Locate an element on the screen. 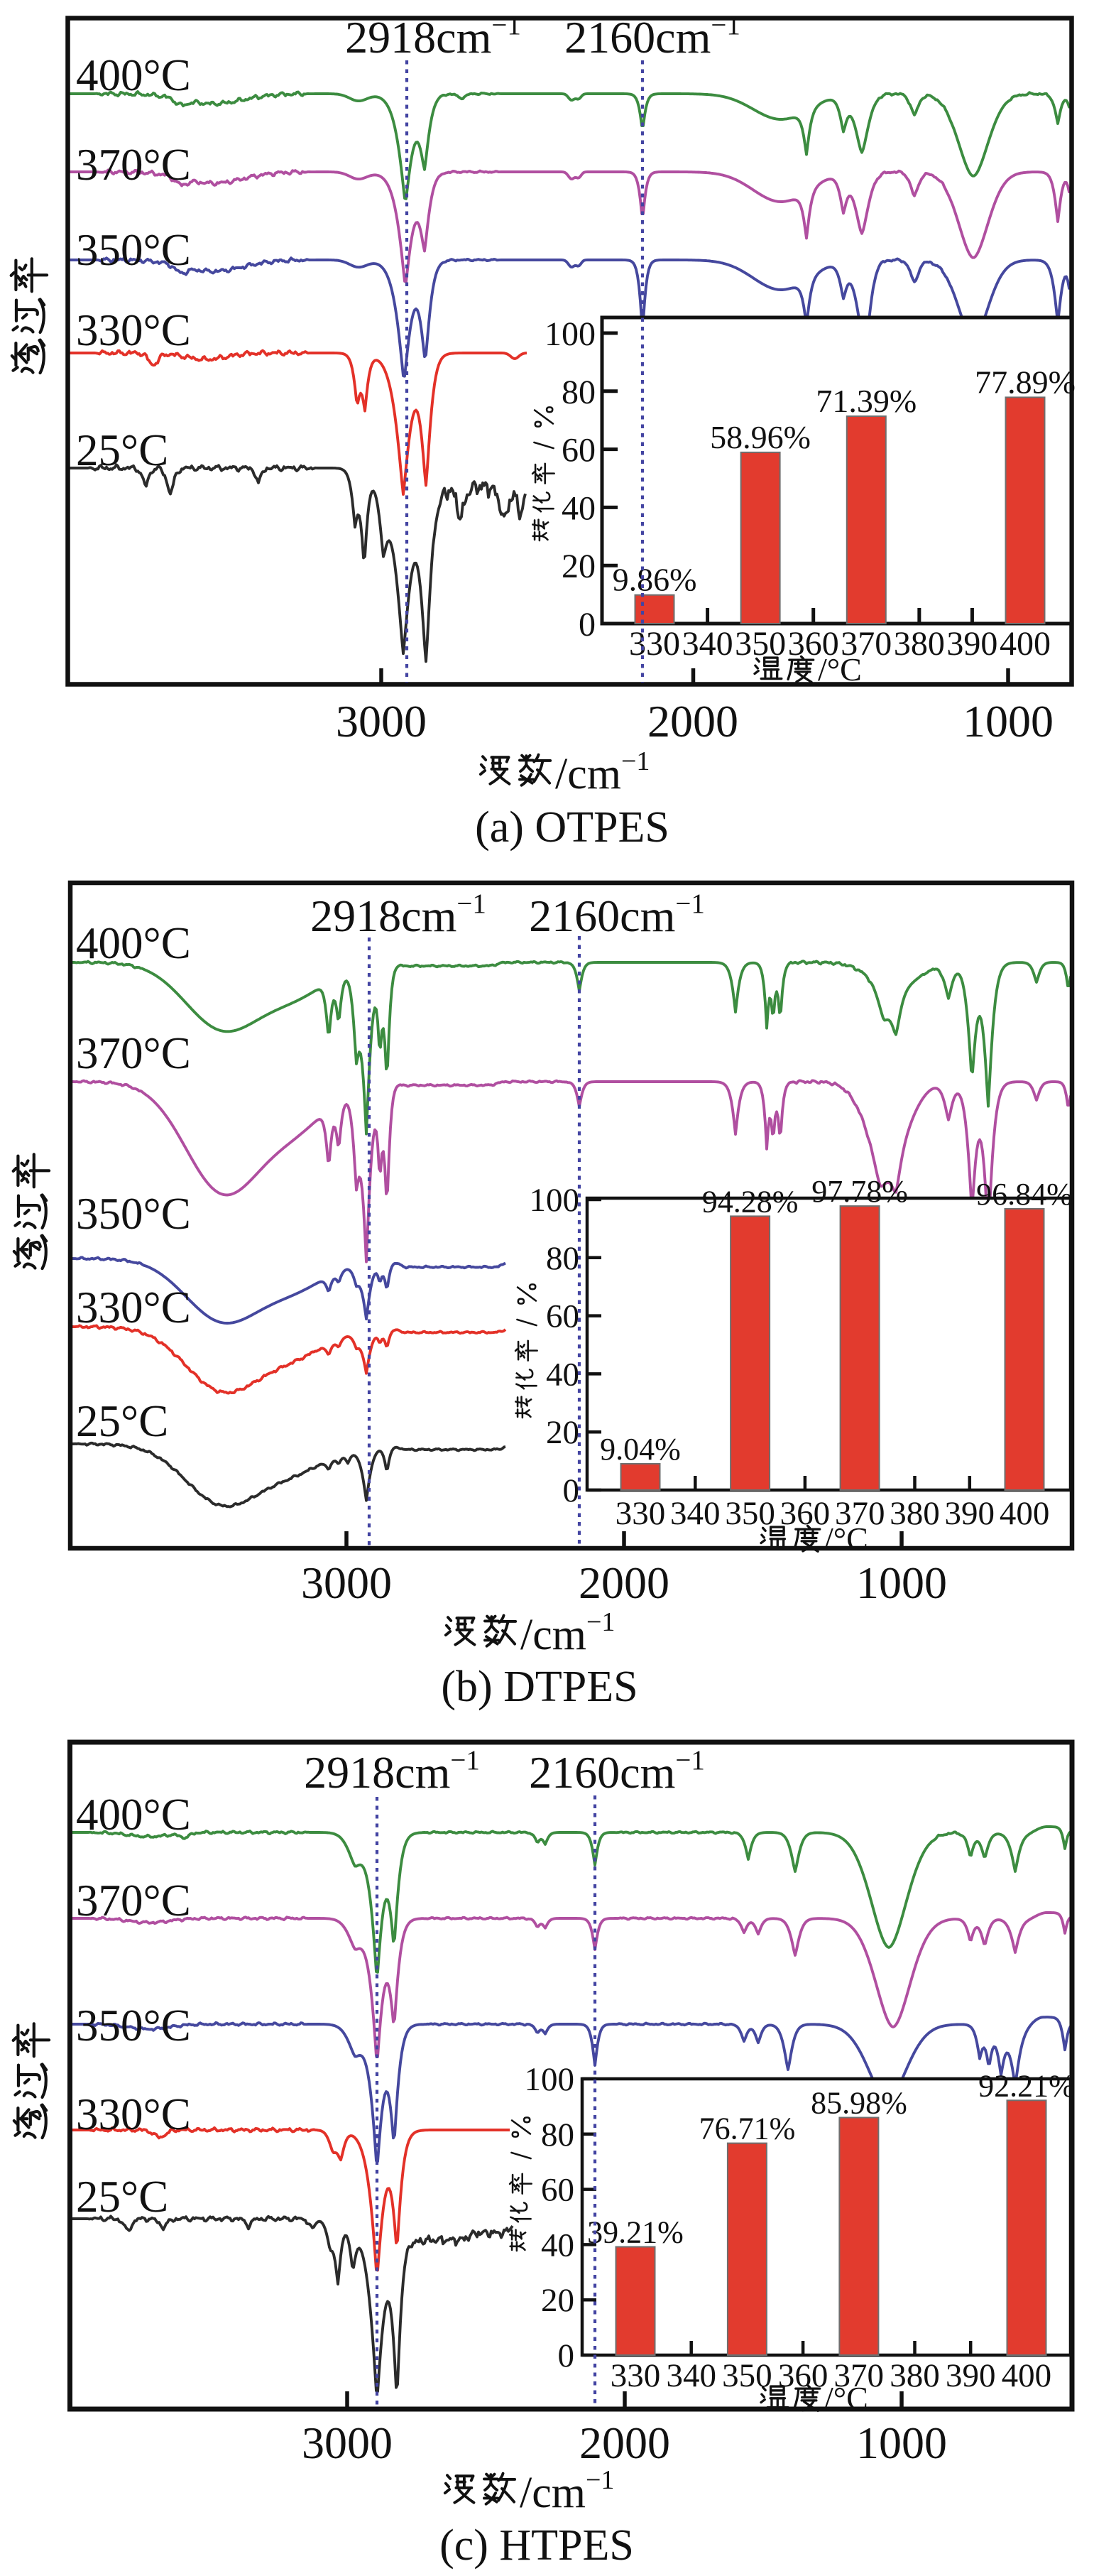  svg-text: (c) HTPES is located at coordinates (536, 2546).